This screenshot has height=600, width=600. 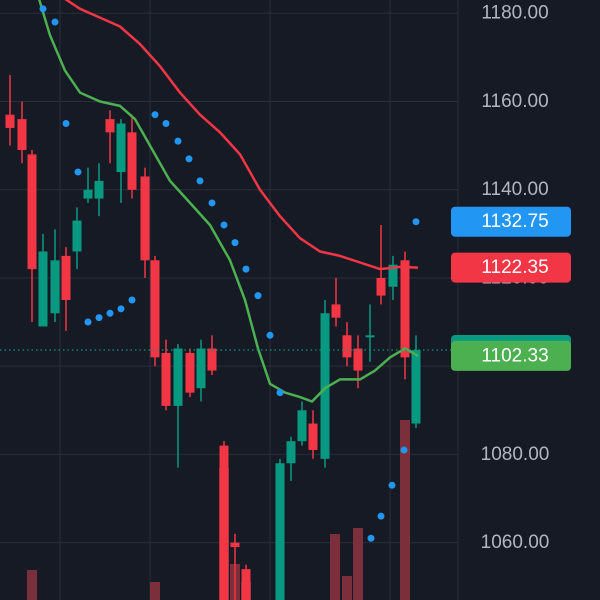 I want to click on y-tick-label: 1140.00, so click(x=514, y=189).